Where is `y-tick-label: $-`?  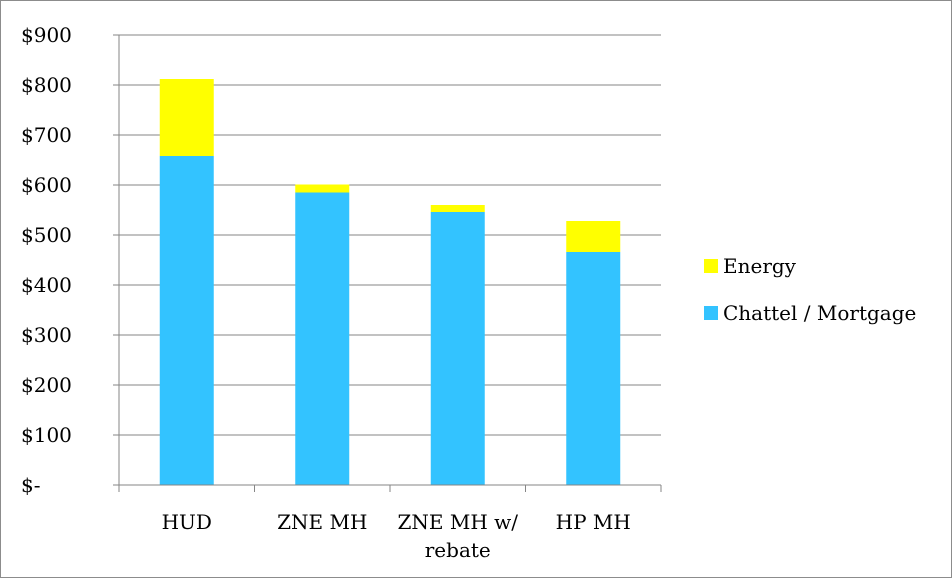 y-tick-label: $- is located at coordinates (30, 485).